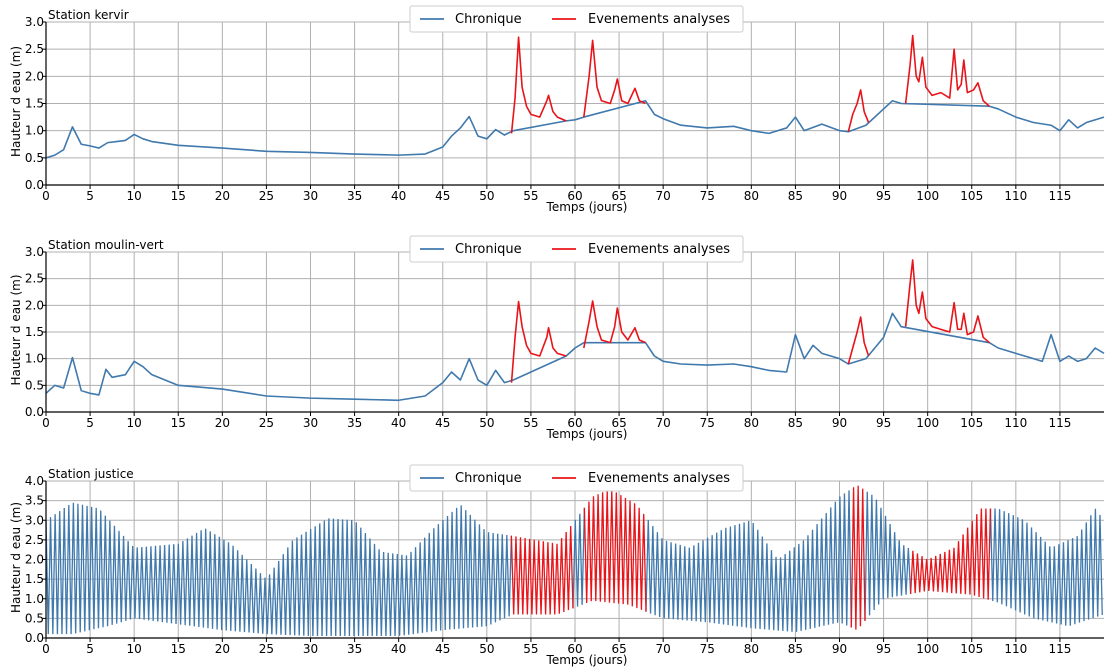 The image size is (1106, 672). Describe the element at coordinates (442, 423) in the screenshot. I see `x-tick-label: 45` at that location.